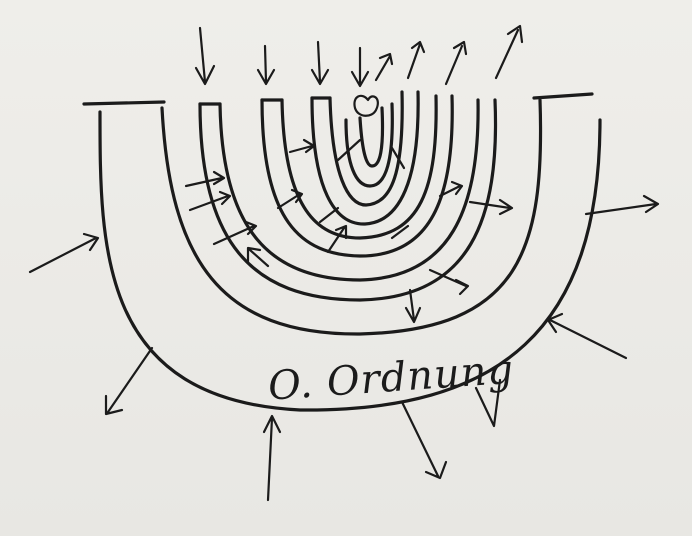  Describe the element at coordinates (371, 137) in the screenshot. I see `layer-4-inner` at that location.